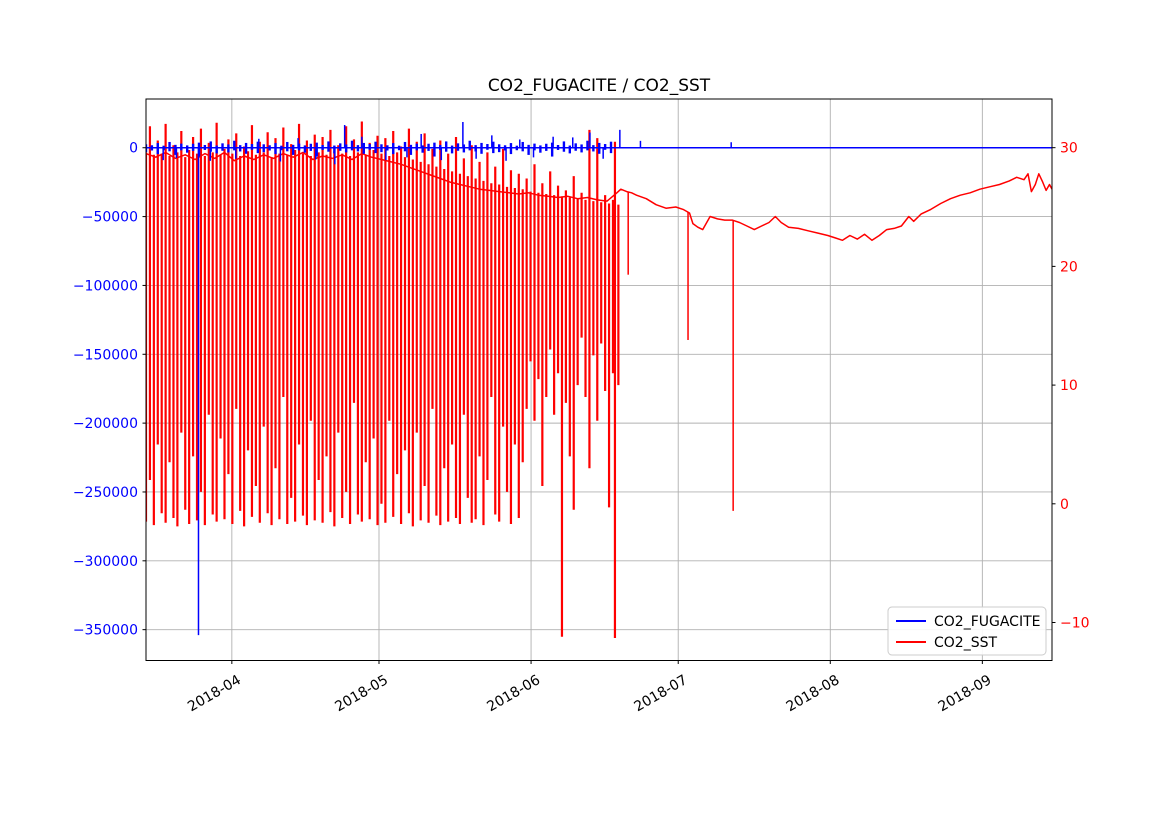 The image size is (1169, 831). What do you see at coordinates (214, 693) in the screenshot?
I see `x-tick-label: 2018-04` at bounding box center [214, 693].